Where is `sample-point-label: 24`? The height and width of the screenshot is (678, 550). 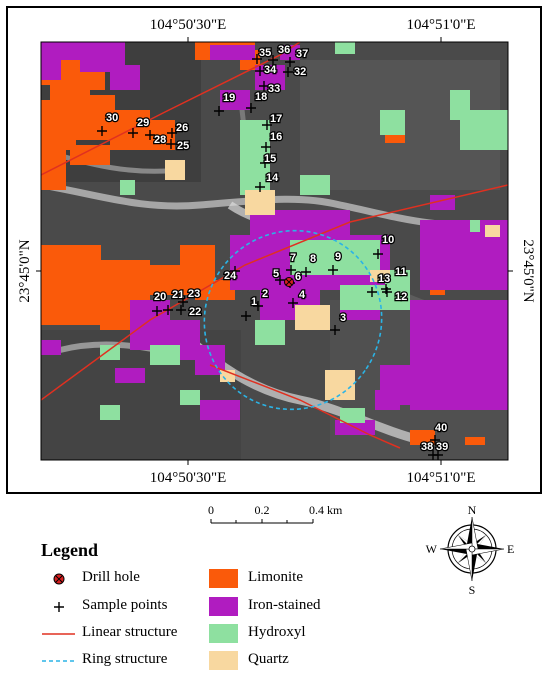 sample-point-label: 24 is located at coordinates (230, 276).